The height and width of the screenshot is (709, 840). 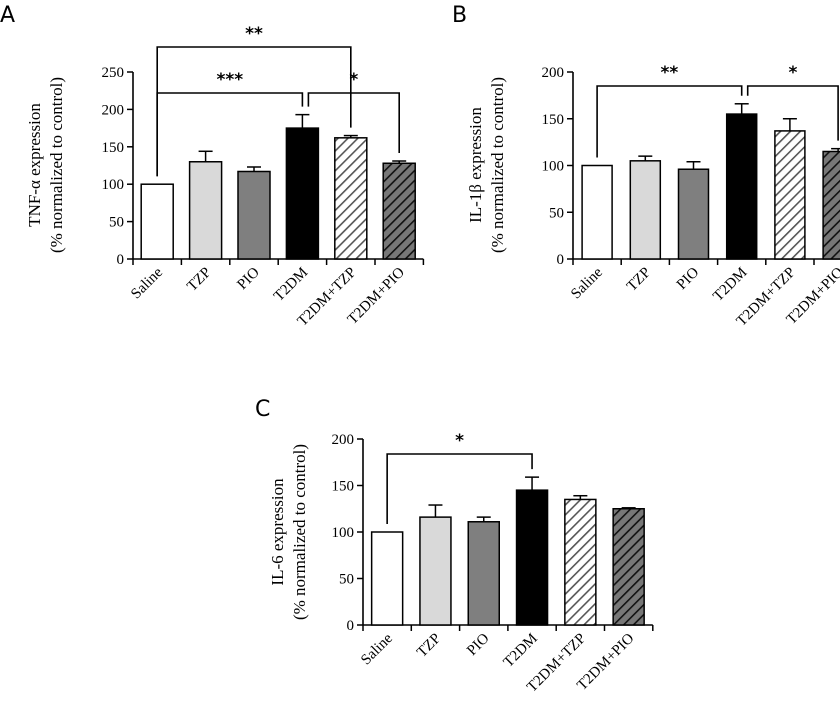 What do you see at coordinates (459, 15) in the screenshot?
I see `panel-letter-b: B` at bounding box center [459, 15].